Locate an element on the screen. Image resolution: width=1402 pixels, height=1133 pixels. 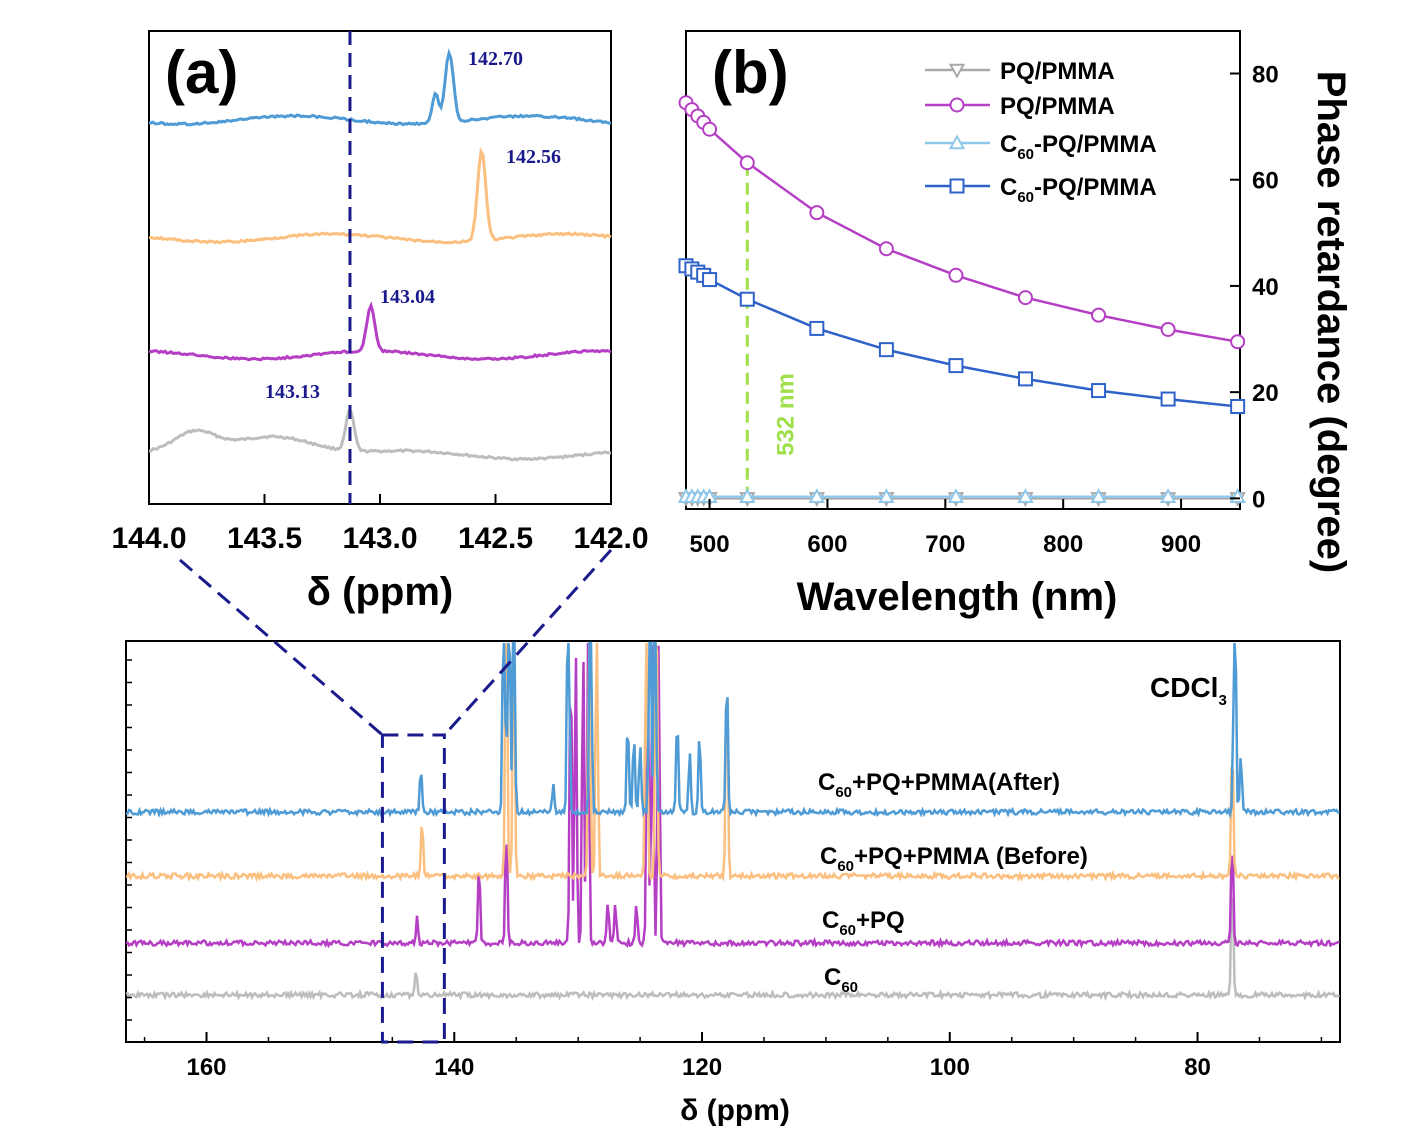
y-tick-label: 20 is located at coordinates (1265, 393).